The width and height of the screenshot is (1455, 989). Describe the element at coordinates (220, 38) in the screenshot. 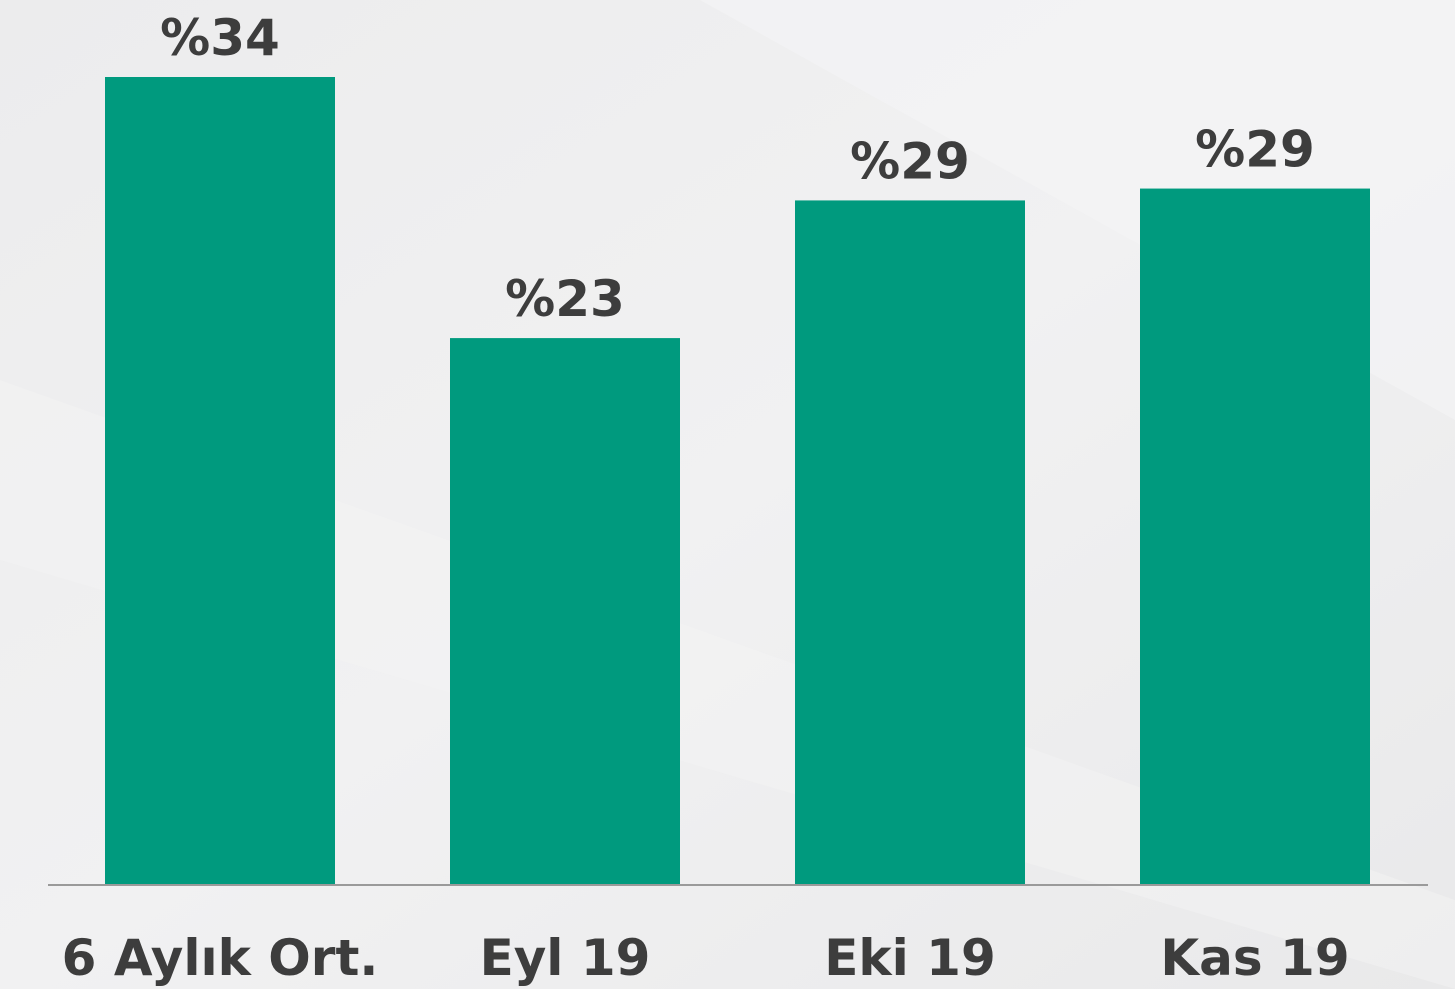

I see `value-label: %34` at that location.